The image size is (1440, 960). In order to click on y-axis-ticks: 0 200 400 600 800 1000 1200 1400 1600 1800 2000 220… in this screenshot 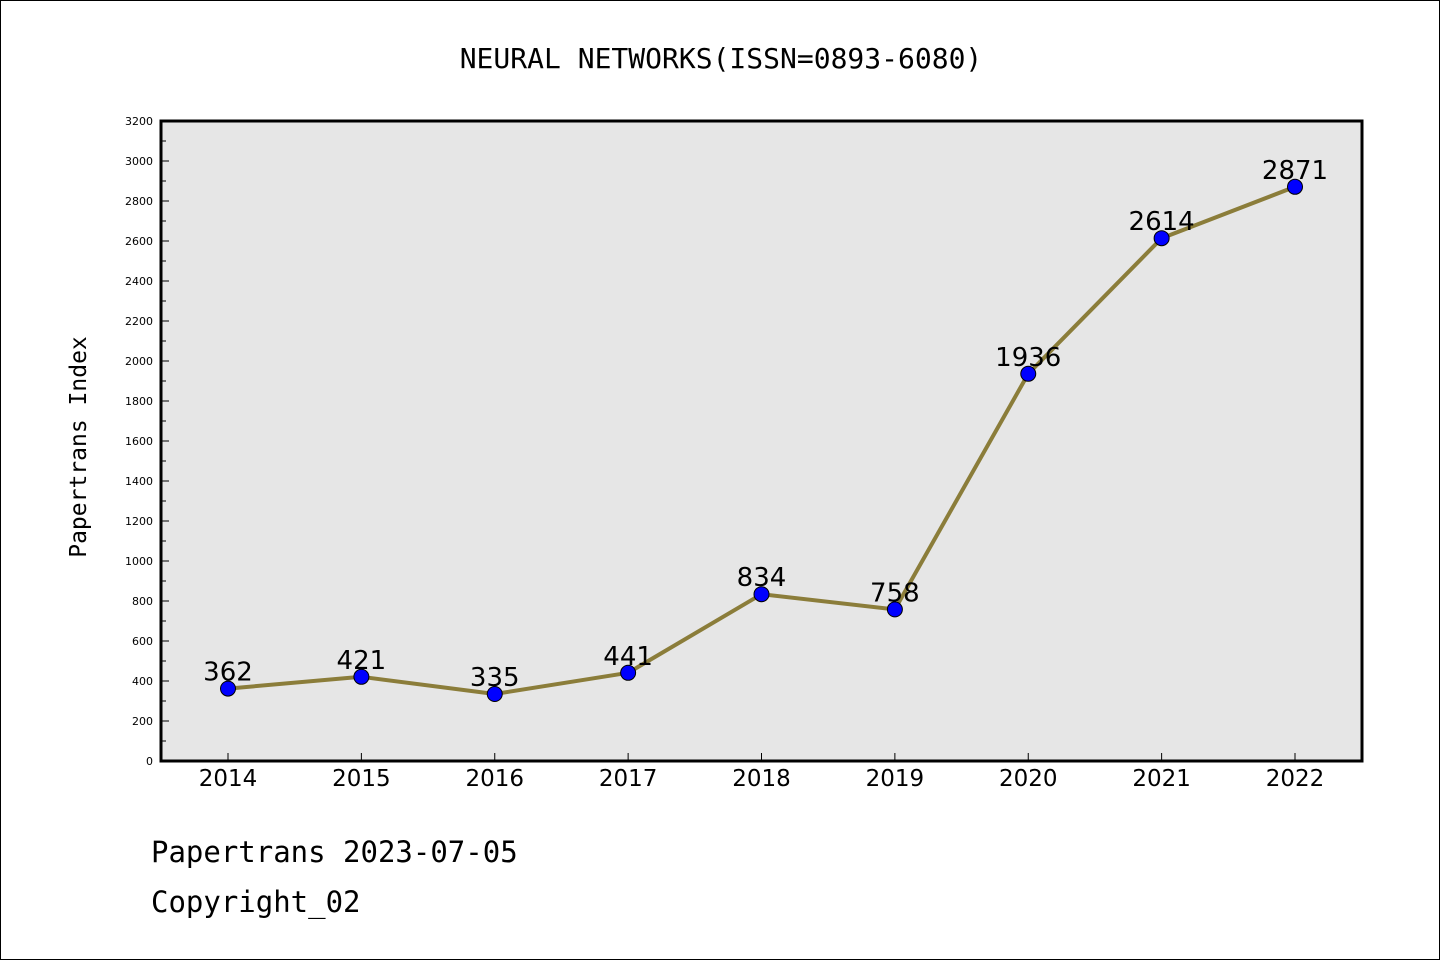, I will do `click(147, 441)`.